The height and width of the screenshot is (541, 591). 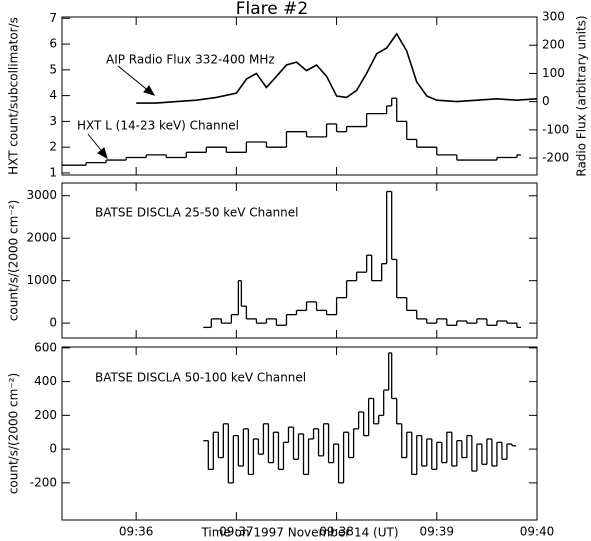 I want to click on y-tick-label: 3000, so click(x=41, y=195).